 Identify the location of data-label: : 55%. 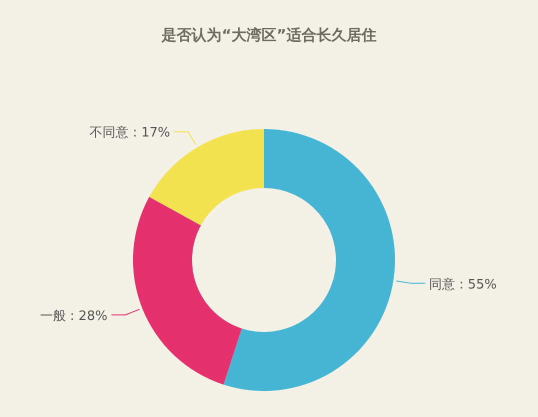
(478, 284).